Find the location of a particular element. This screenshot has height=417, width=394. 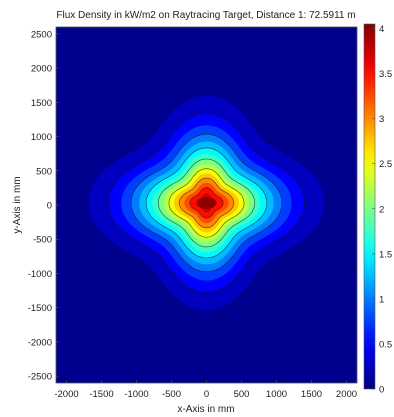

x-axis-ticks: -2000 -1500 -1000 -500 0 500 1000 1500 2000 is located at coordinates (205, 390).